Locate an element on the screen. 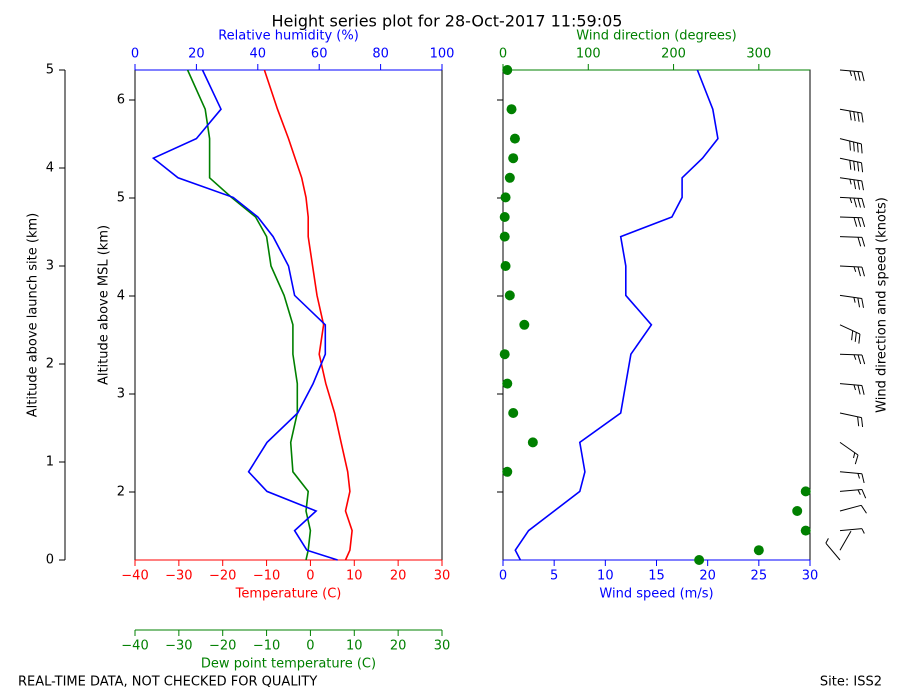 The width and height of the screenshot is (900, 700). y-tick-label: 0 is located at coordinates (50, 560).